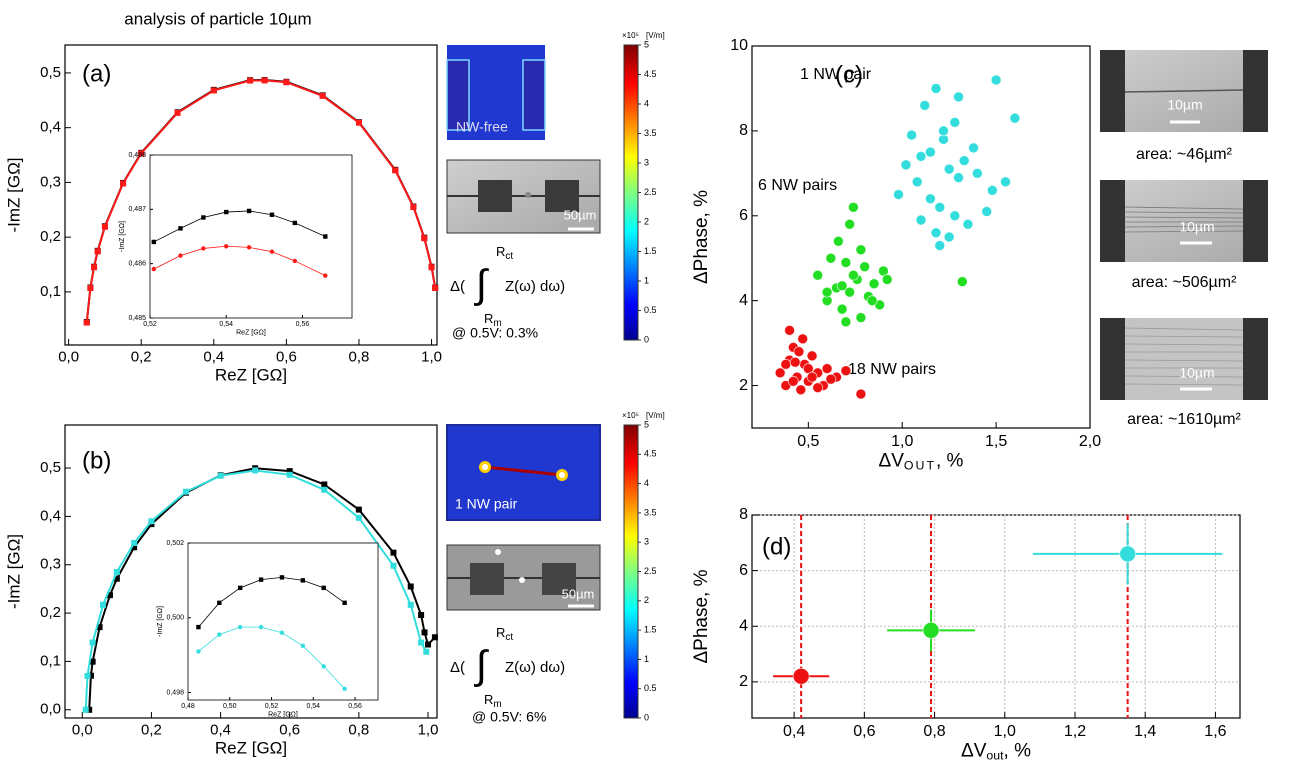 The width and height of the screenshot is (1296, 768). I want to click on y-tick-label: 10, so click(739, 45).